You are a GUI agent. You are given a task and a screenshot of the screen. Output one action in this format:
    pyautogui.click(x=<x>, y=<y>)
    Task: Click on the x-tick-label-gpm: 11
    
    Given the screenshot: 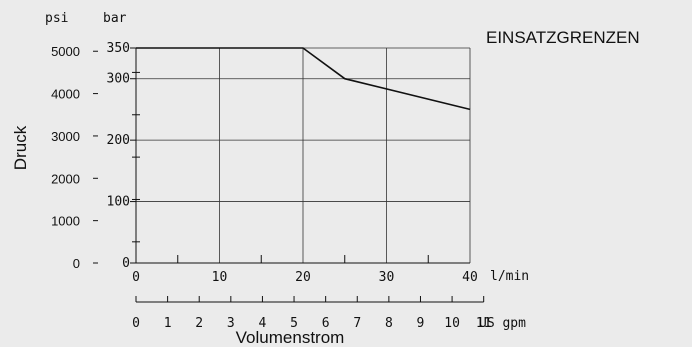 What is the action you would take?
    pyautogui.click(x=484, y=323)
    